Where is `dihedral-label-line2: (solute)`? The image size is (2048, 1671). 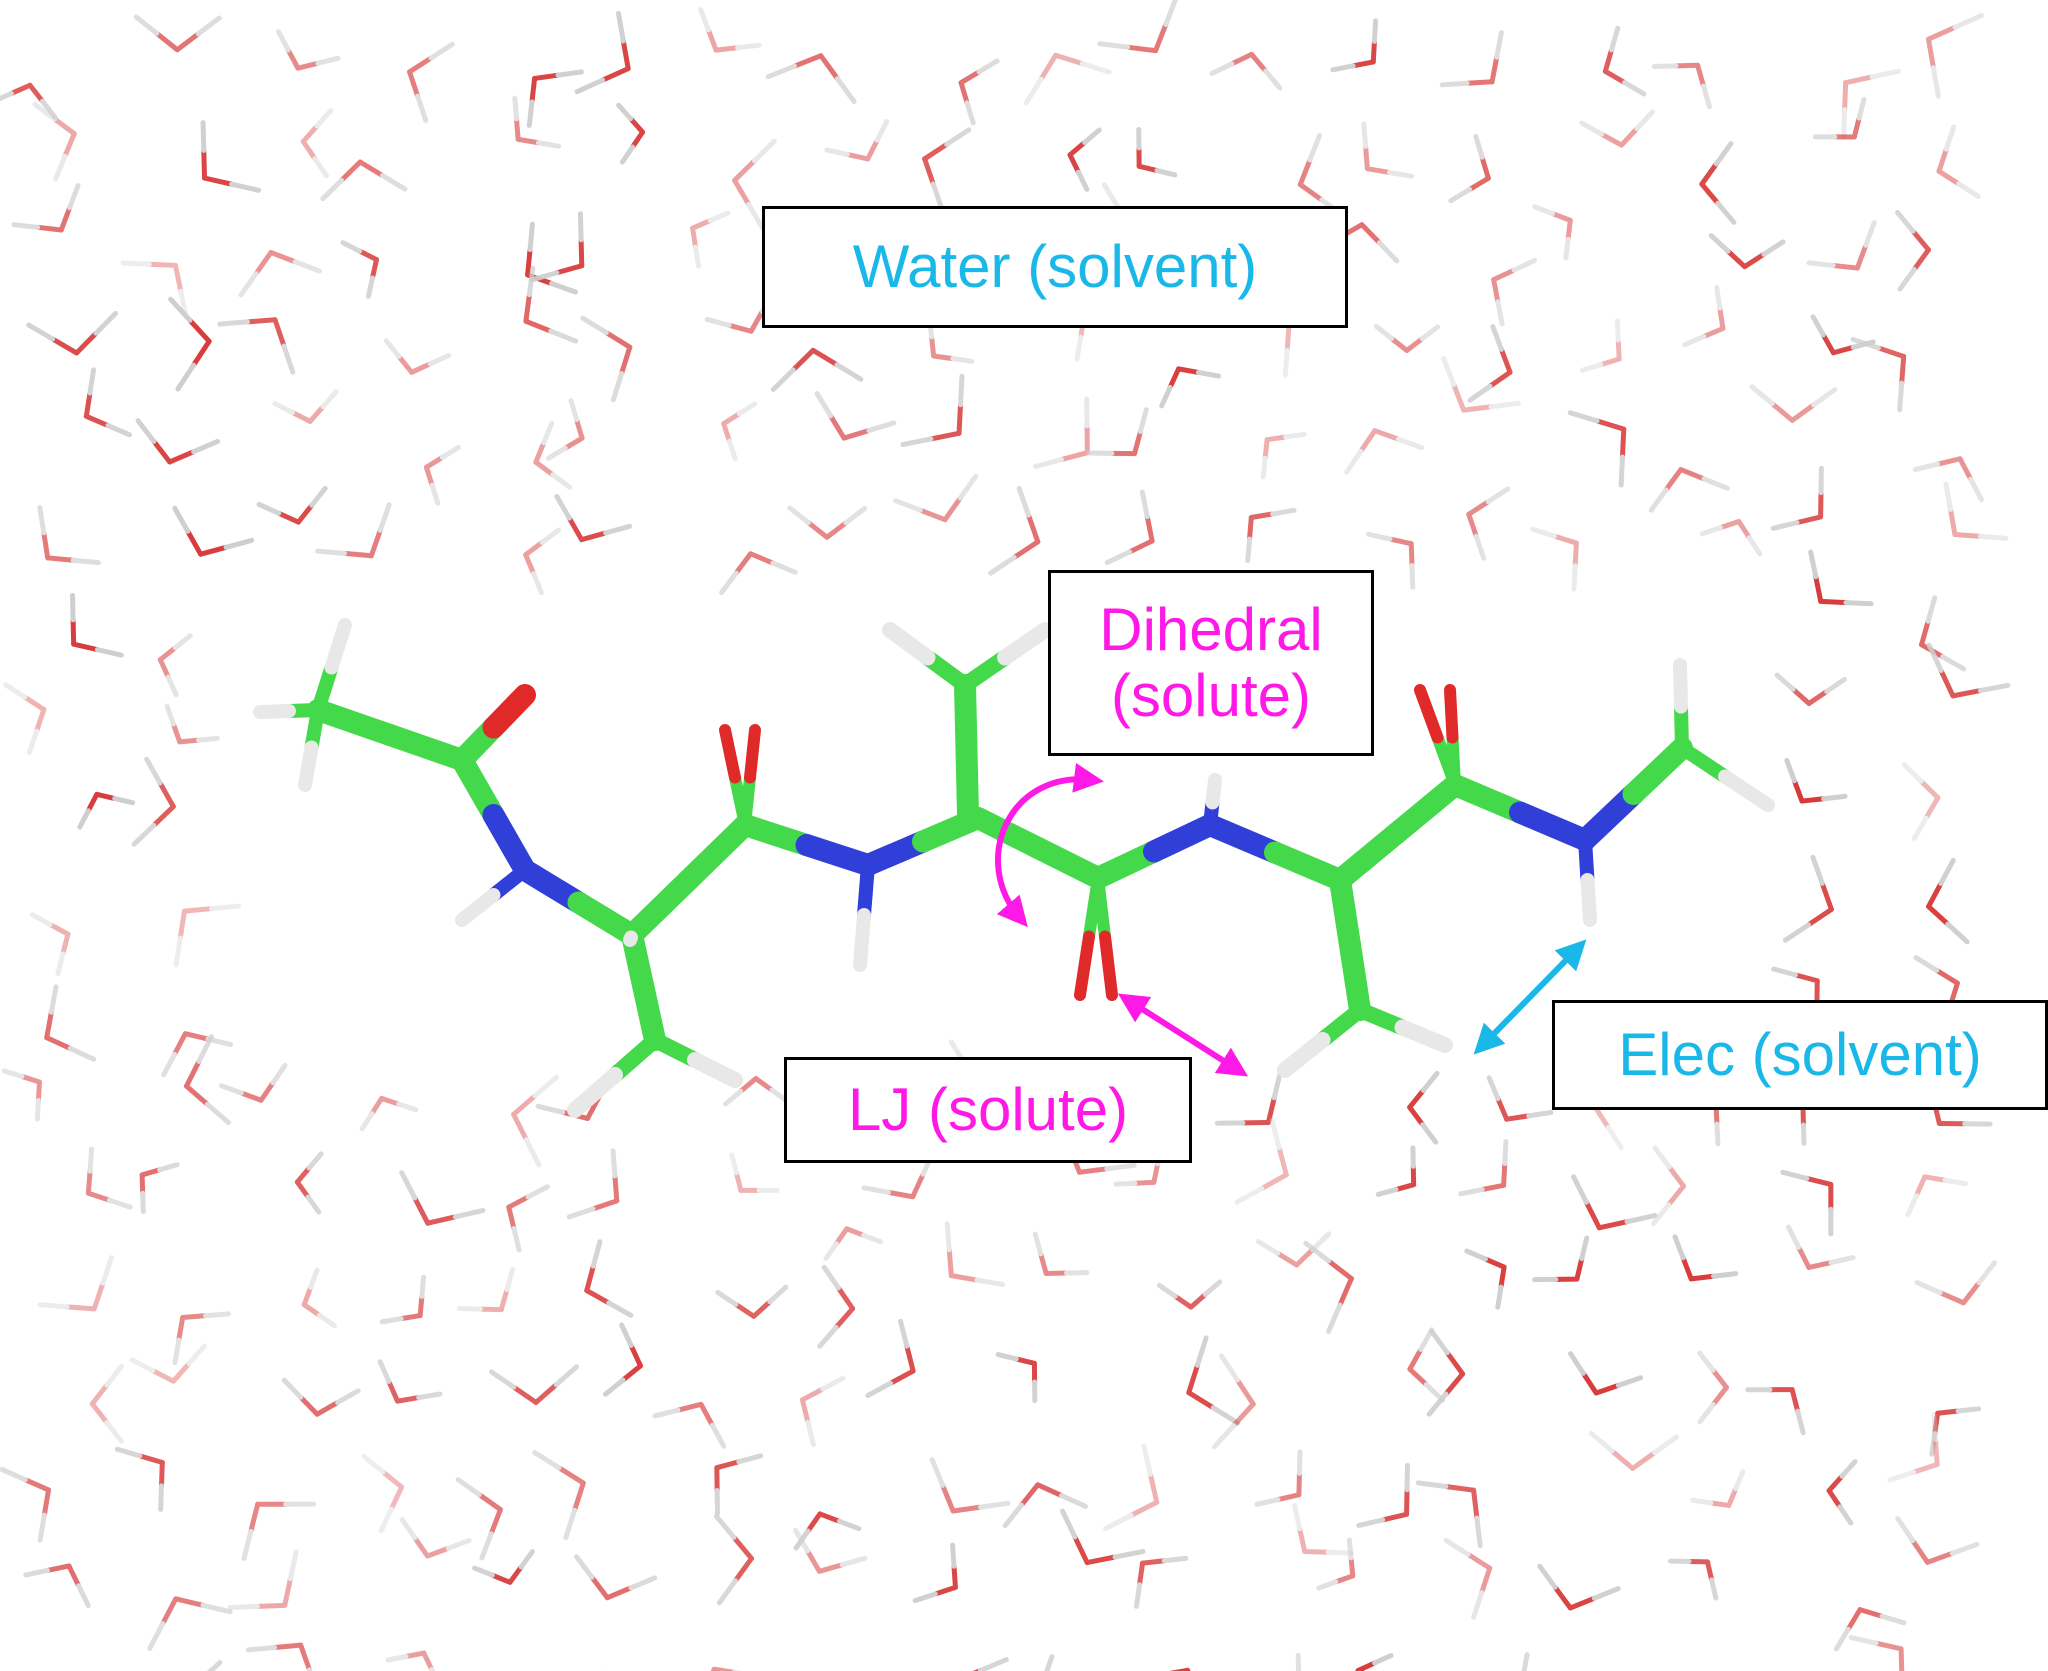 dihedral-label-line2: (solute) is located at coordinates (1211, 695).